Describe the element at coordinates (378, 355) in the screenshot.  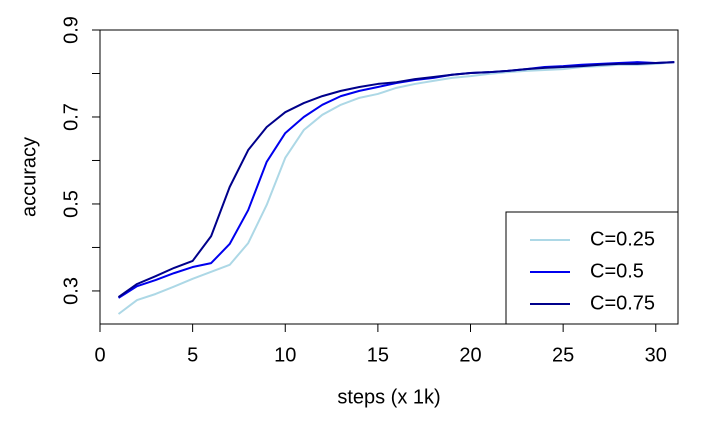
I see `x-tick-label: 15` at that location.